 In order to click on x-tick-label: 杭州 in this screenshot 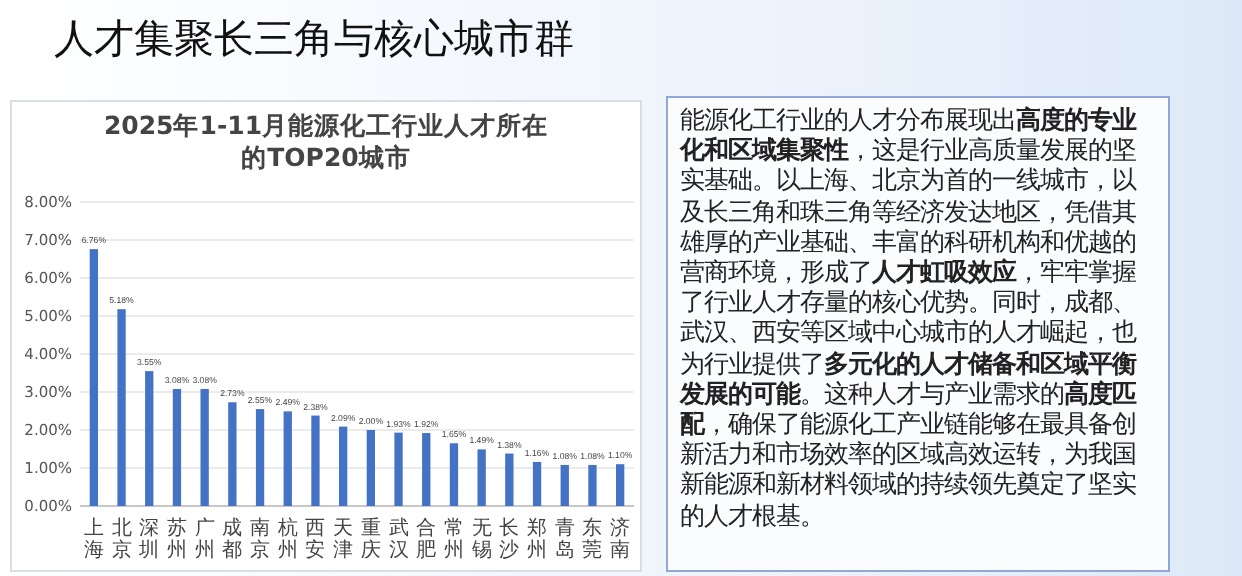, I will do `click(286, 539)`.